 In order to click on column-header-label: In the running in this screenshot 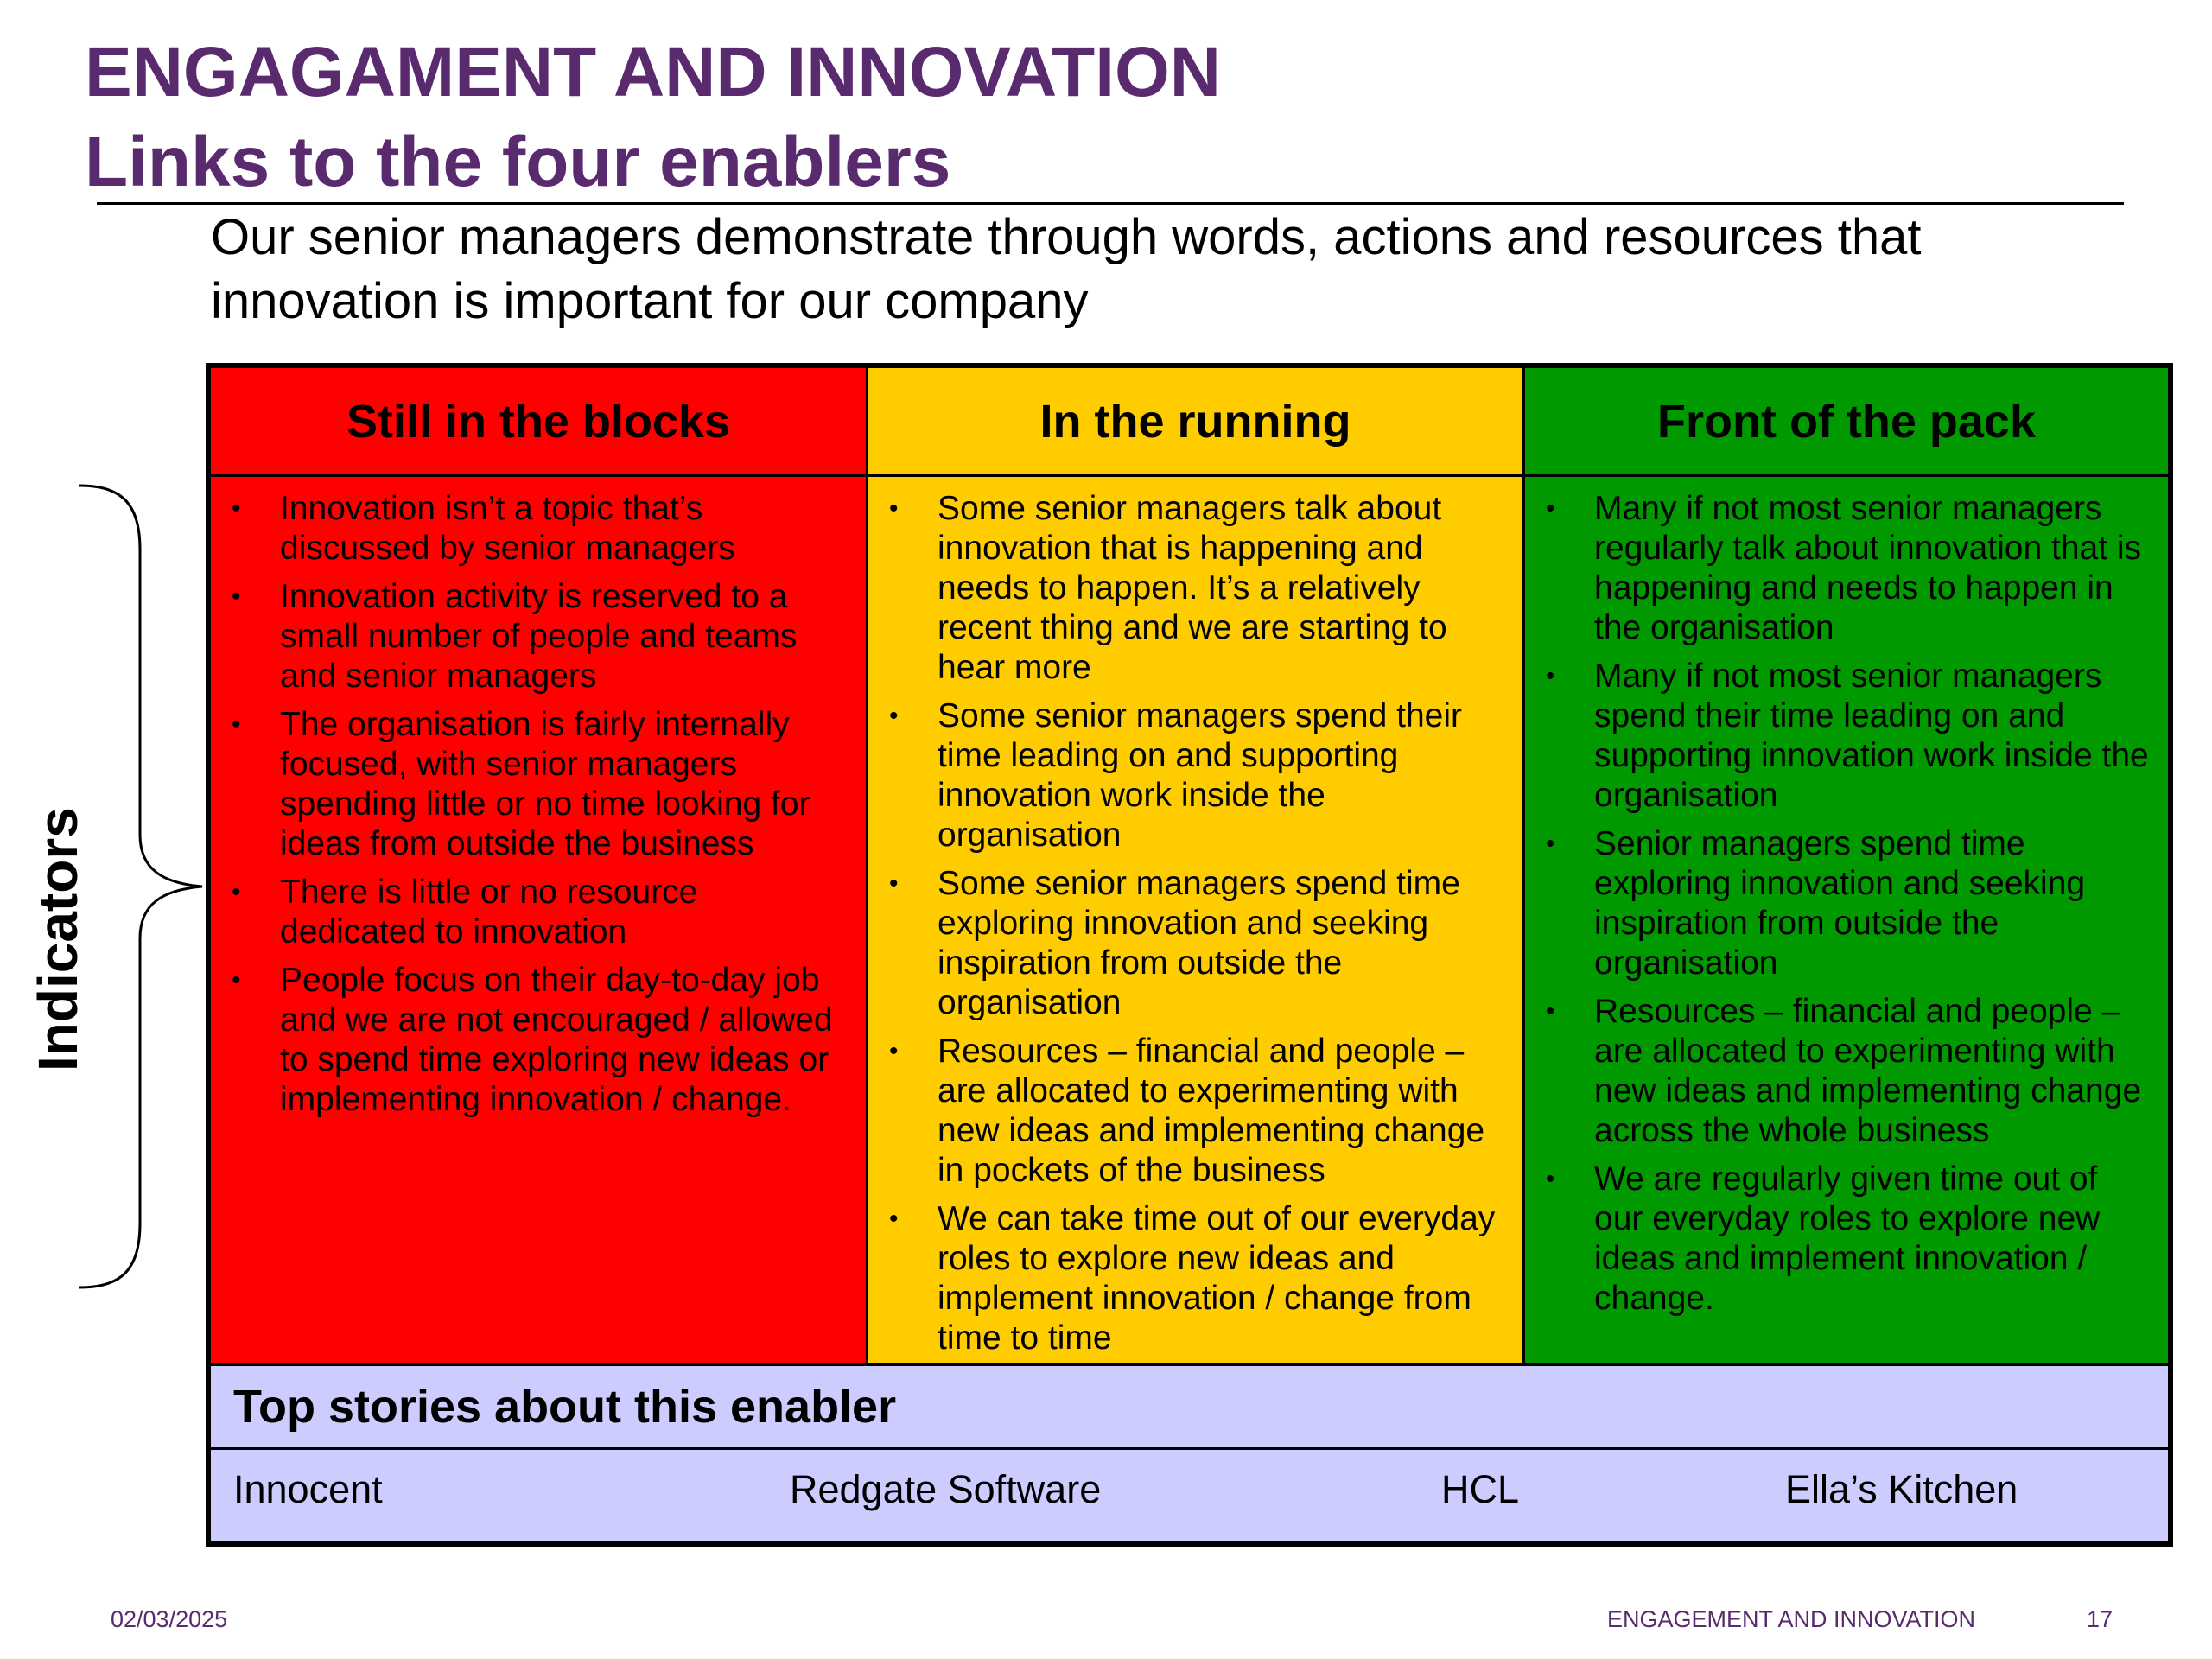, I will do `click(1195, 421)`.